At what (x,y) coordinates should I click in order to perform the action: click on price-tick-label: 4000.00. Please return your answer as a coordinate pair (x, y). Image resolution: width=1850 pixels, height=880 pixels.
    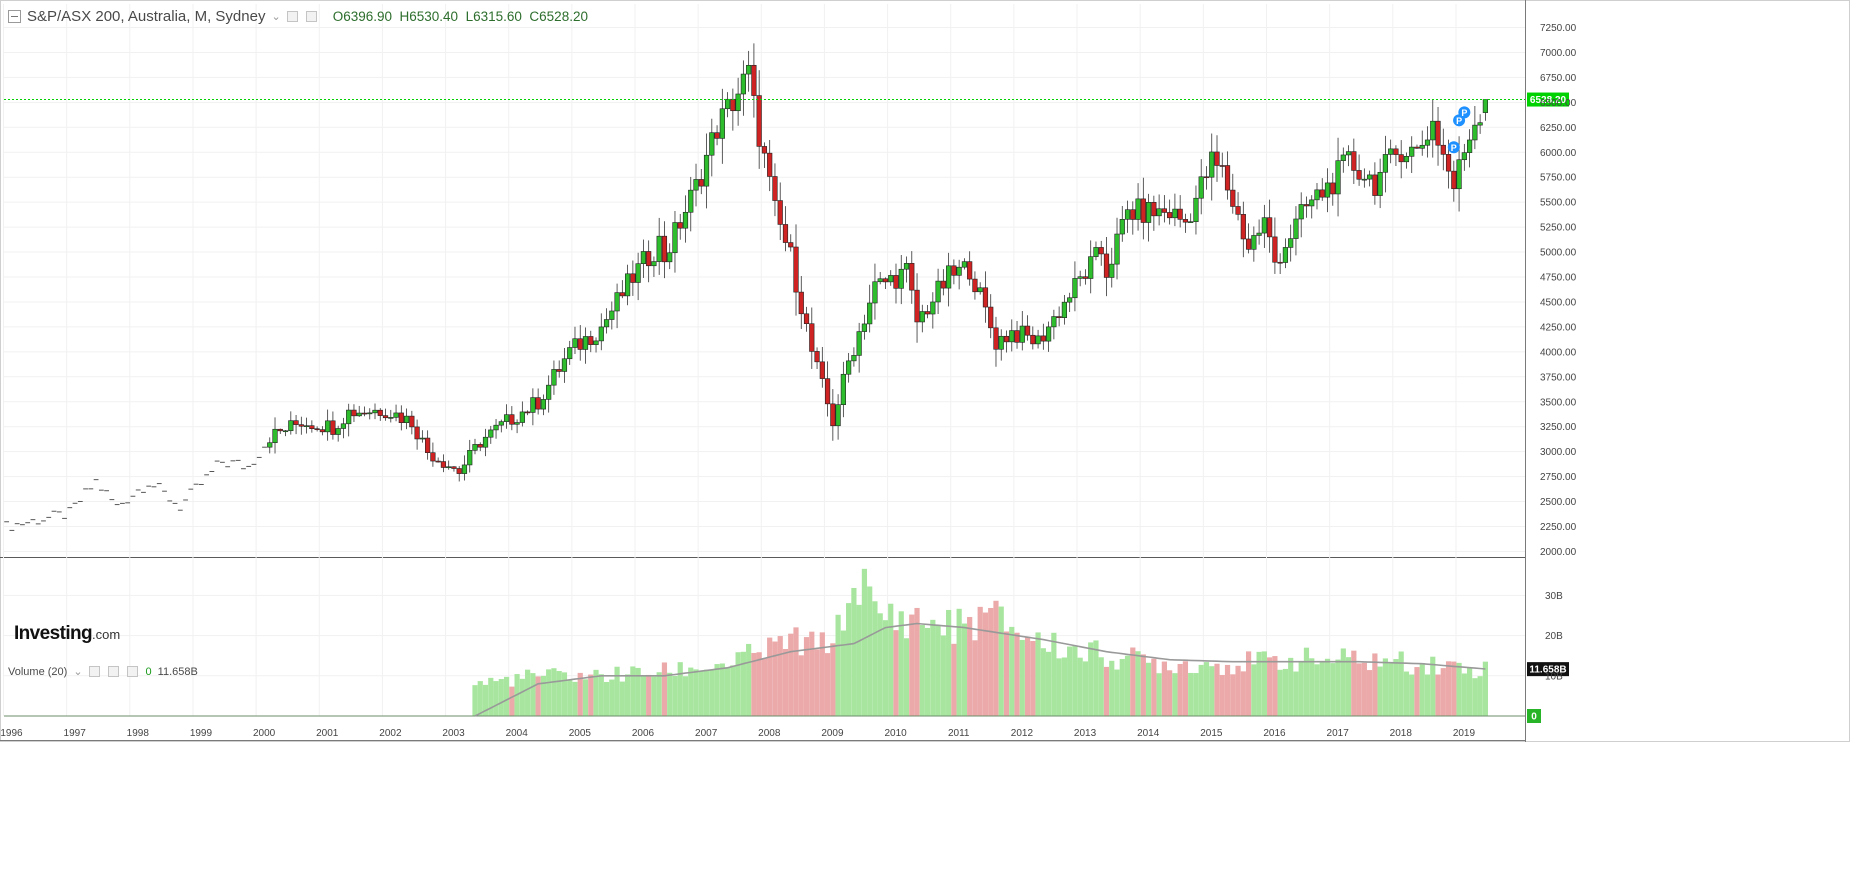
    Looking at the image, I should click on (1558, 352).